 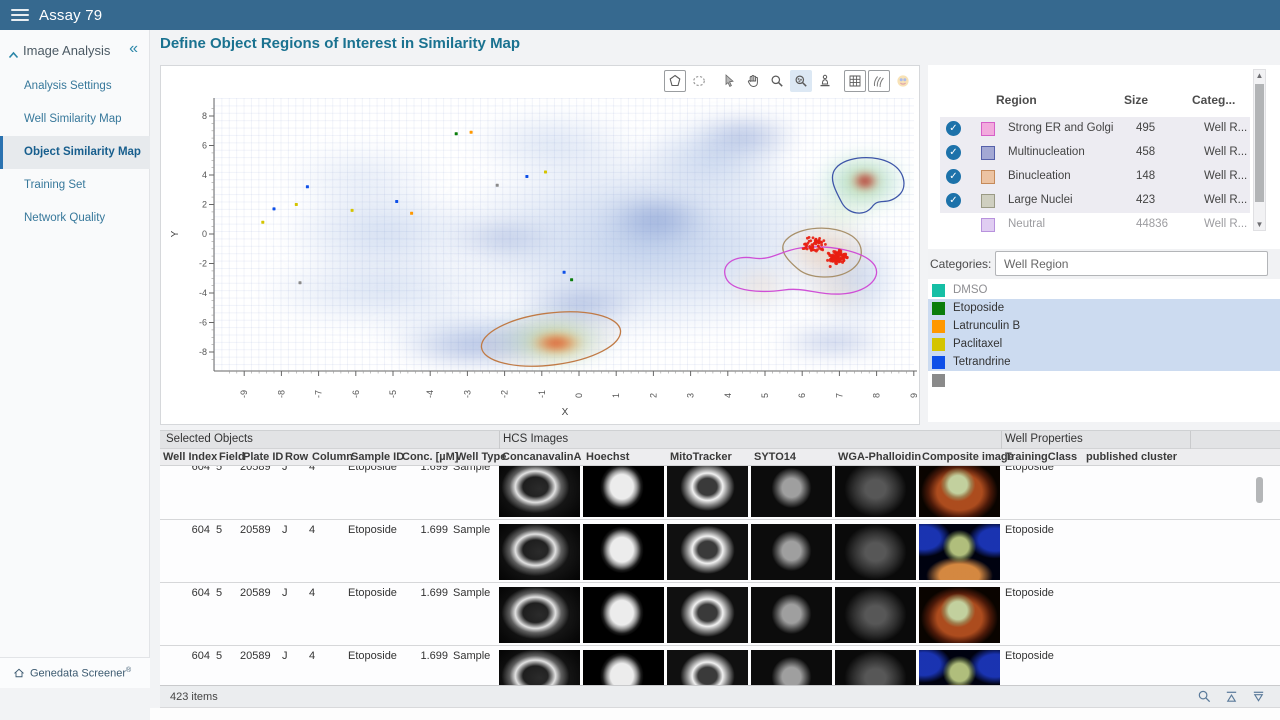 What do you see at coordinates (839, 395) in the screenshot?
I see `svg-text: 7` at bounding box center [839, 395].